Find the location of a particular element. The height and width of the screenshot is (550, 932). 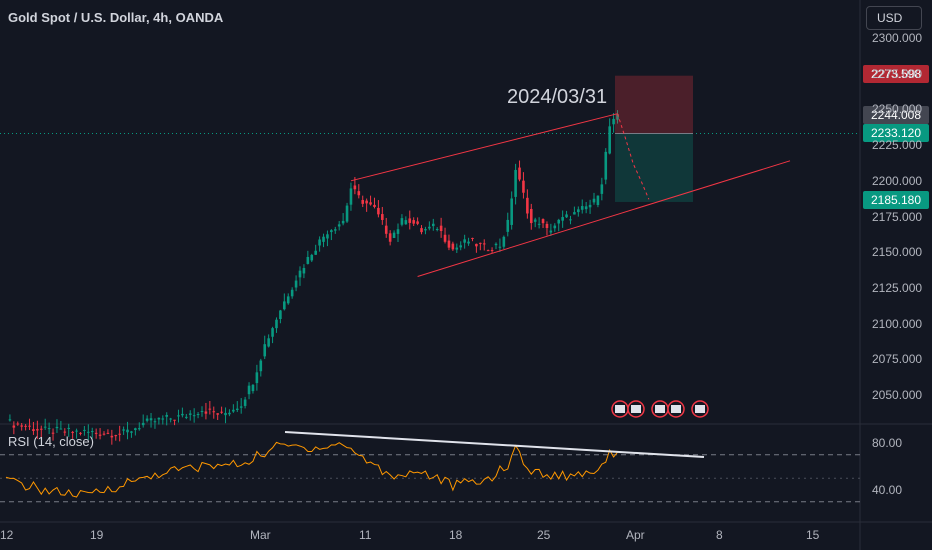

price-tick-label: 2100.000 is located at coordinates (897, 323).